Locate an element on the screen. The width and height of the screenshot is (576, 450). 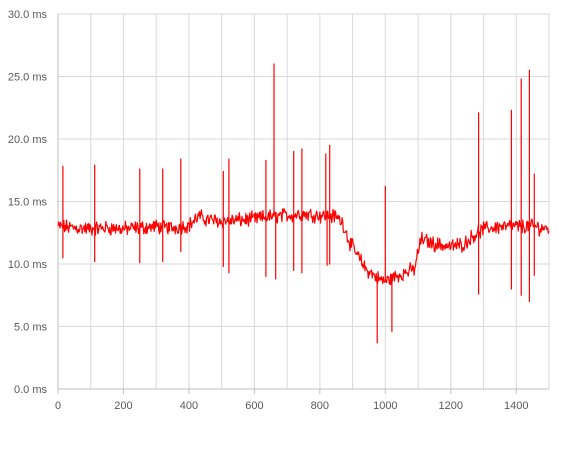
x-tick-label: 600 is located at coordinates (254, 406).